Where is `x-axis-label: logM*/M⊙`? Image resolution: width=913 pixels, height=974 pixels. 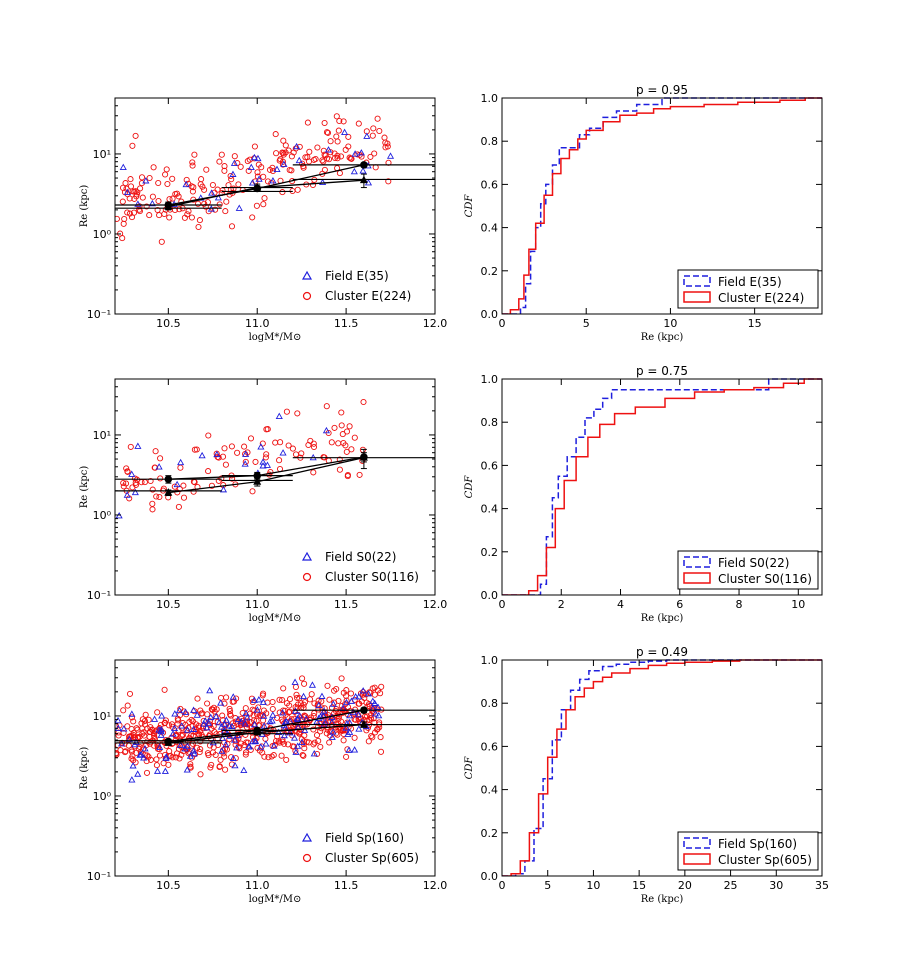 x-axis-label: logM*/M⊙ is located at coordinates (275, 899).